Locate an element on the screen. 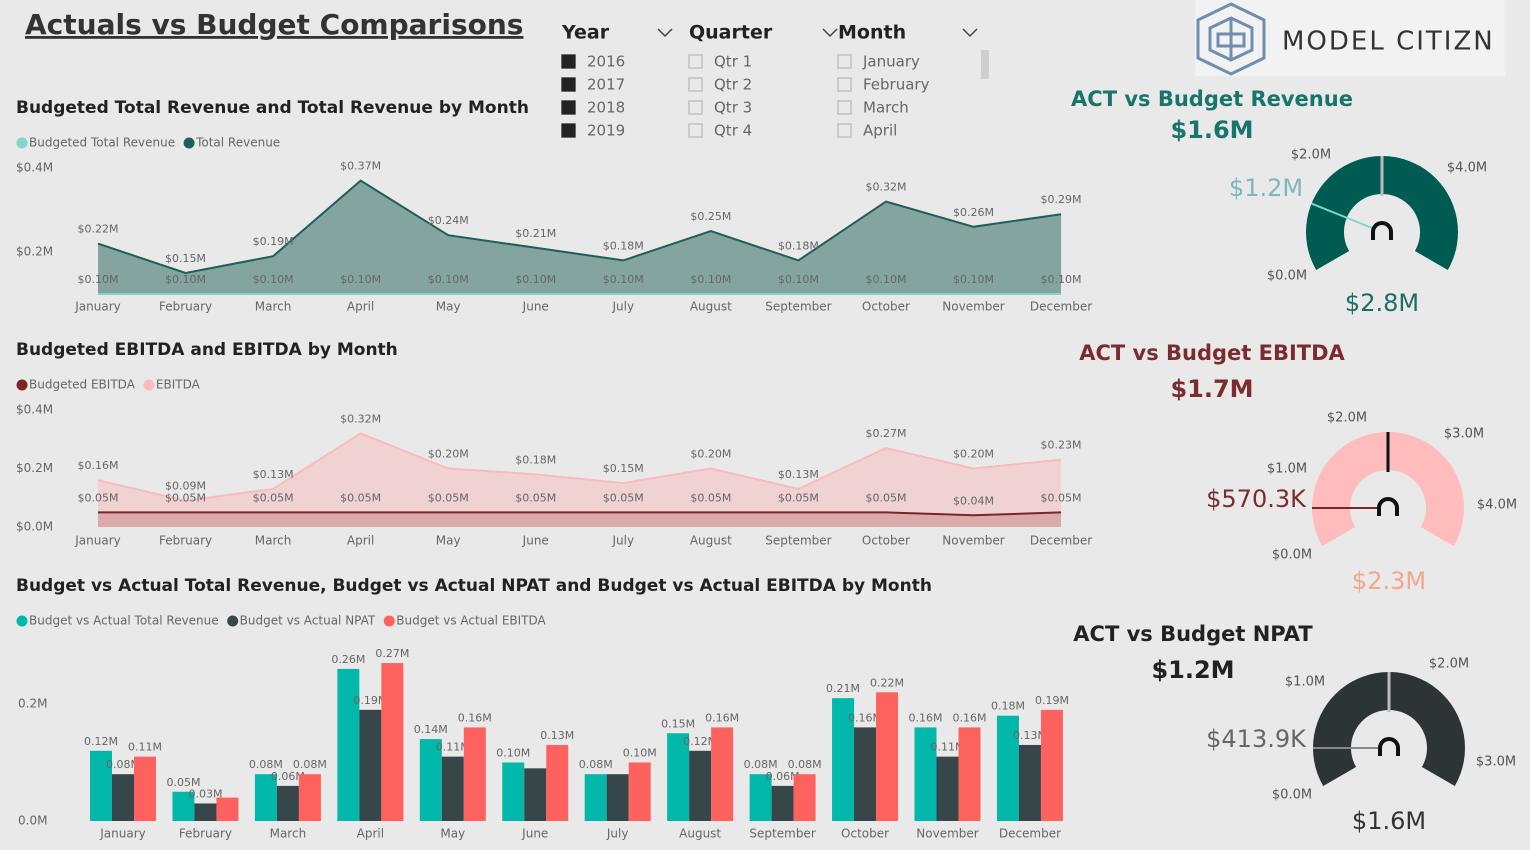  gauge-target-label: $1.2M is located at coordinates (1266, 188).